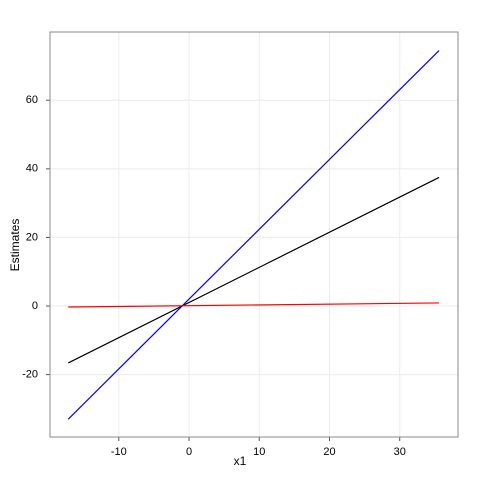 This screenshot has height=480, width=480. What do you see at coordinates (259, 452) in the screenshot?
I see `x-tick-label: 10` at bounding box center [259, 452].